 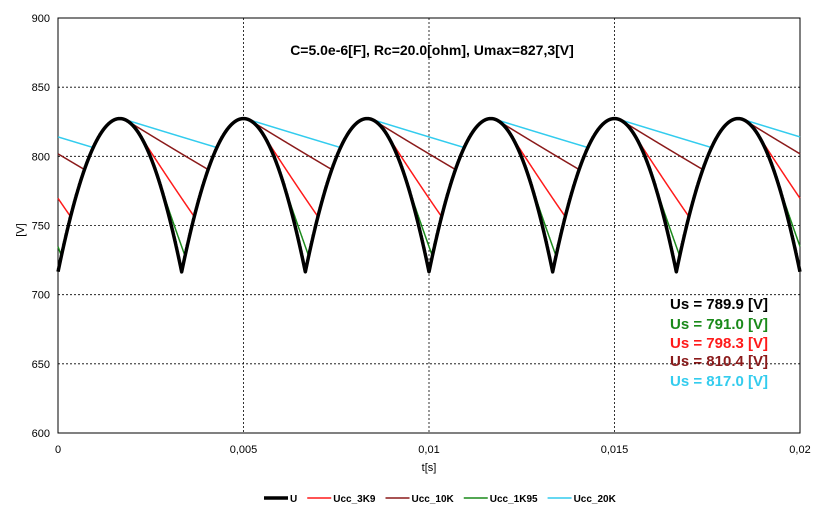 What do you see at coordinates (428, 450) in the screenshot?
I see `x-tick-label: 0,01` at bounding box center [428, 450].